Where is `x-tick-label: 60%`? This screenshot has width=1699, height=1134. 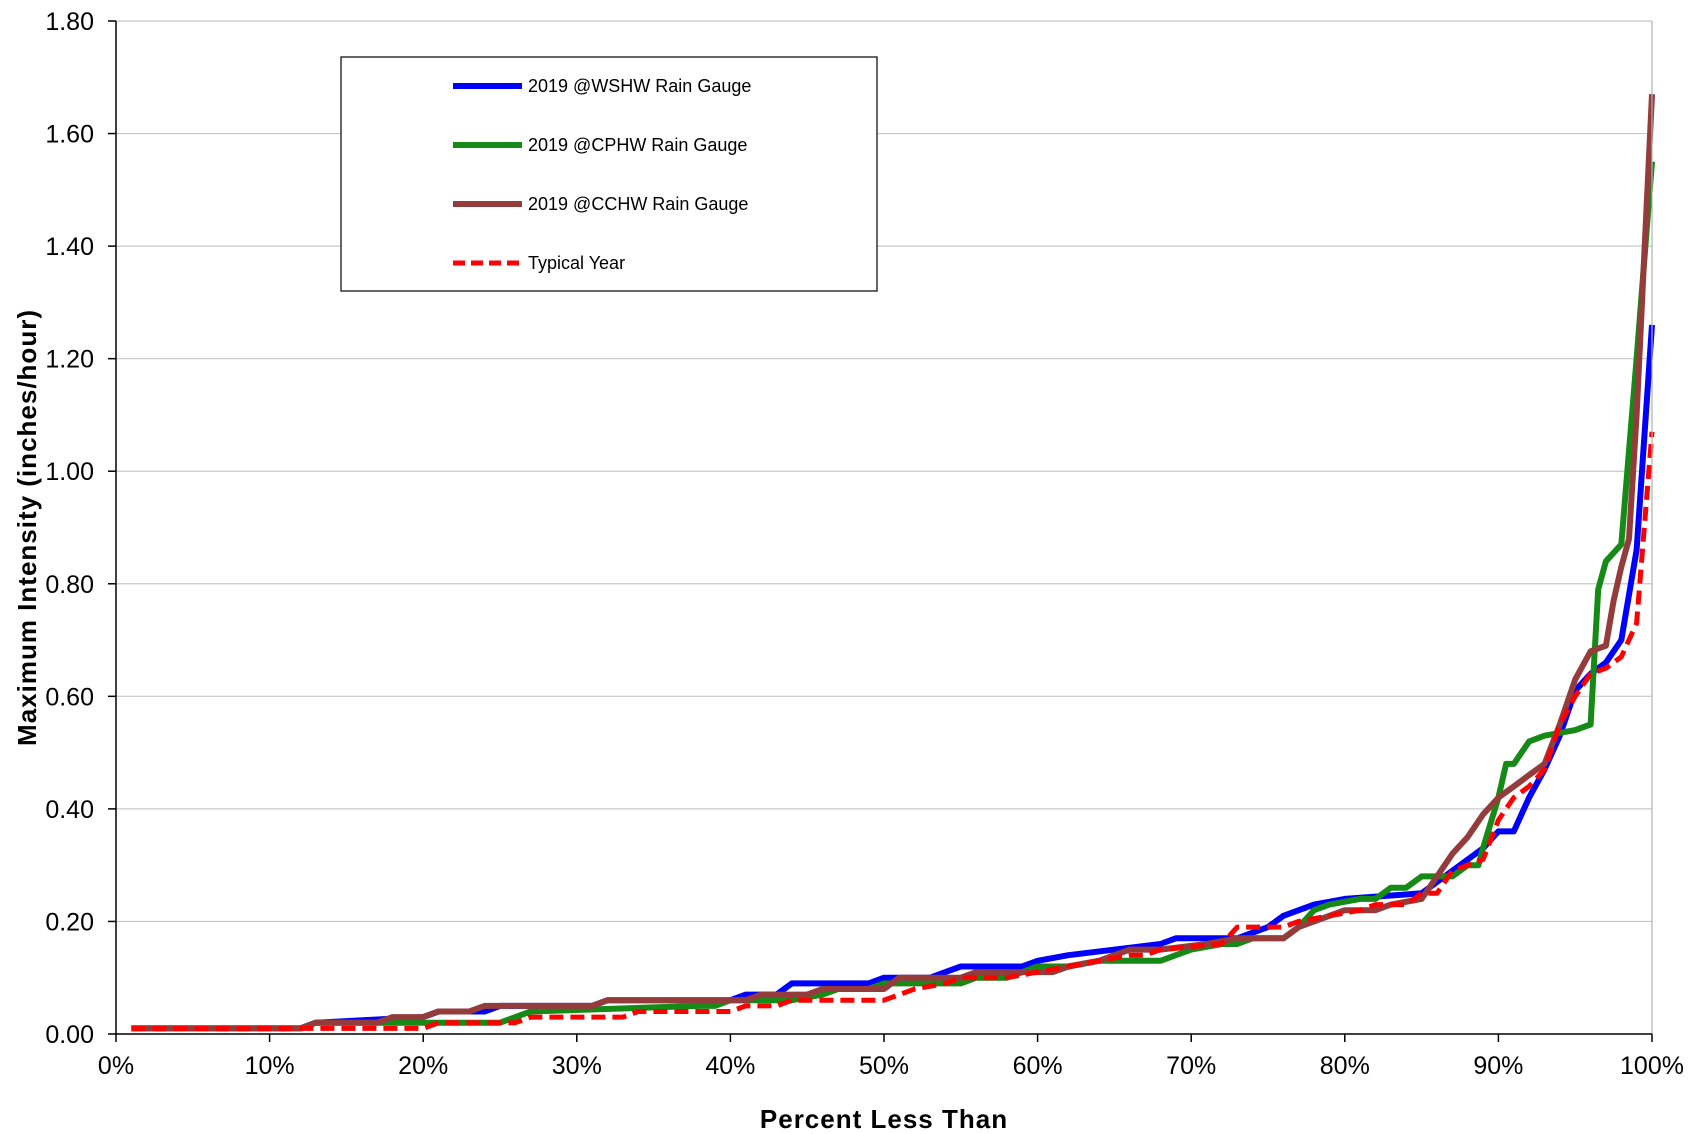 x-tick-label: 60% is located at coordinates (1038, 1066).